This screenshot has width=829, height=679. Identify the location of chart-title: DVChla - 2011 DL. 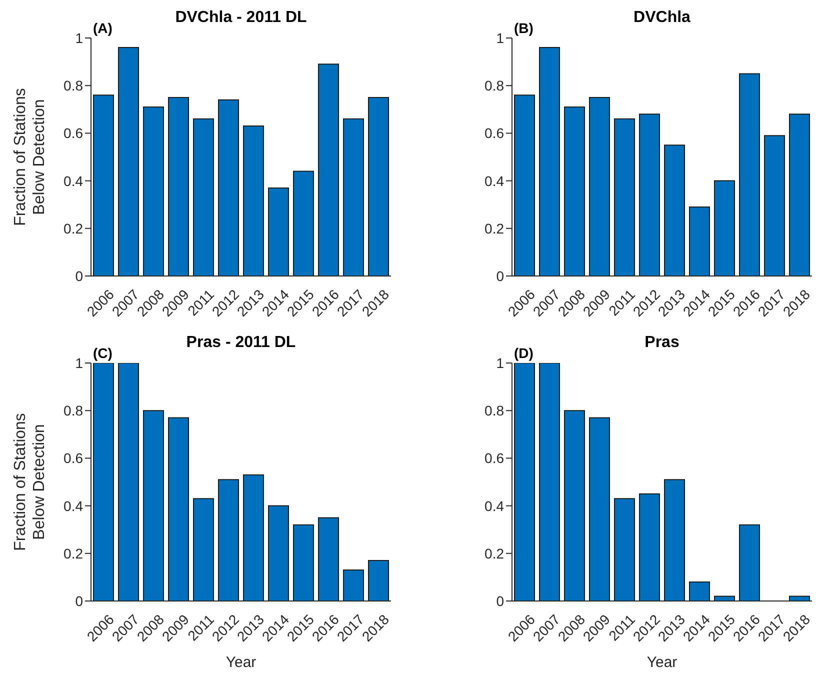
(241, 17).